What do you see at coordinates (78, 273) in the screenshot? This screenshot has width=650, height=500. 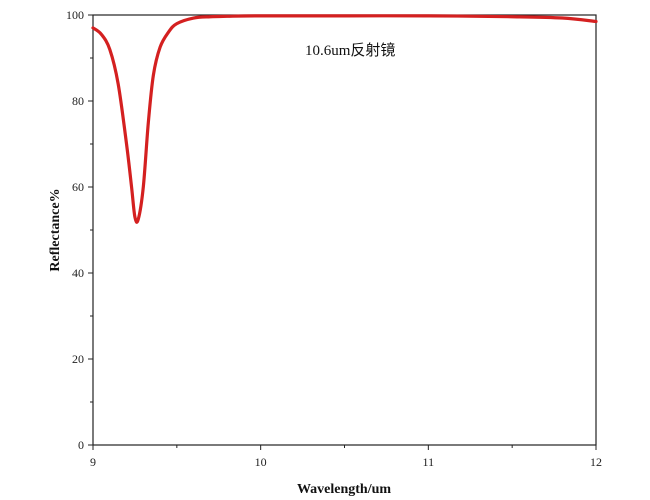 I see `y-tick-label: 40` at bounding box center [78, 273].